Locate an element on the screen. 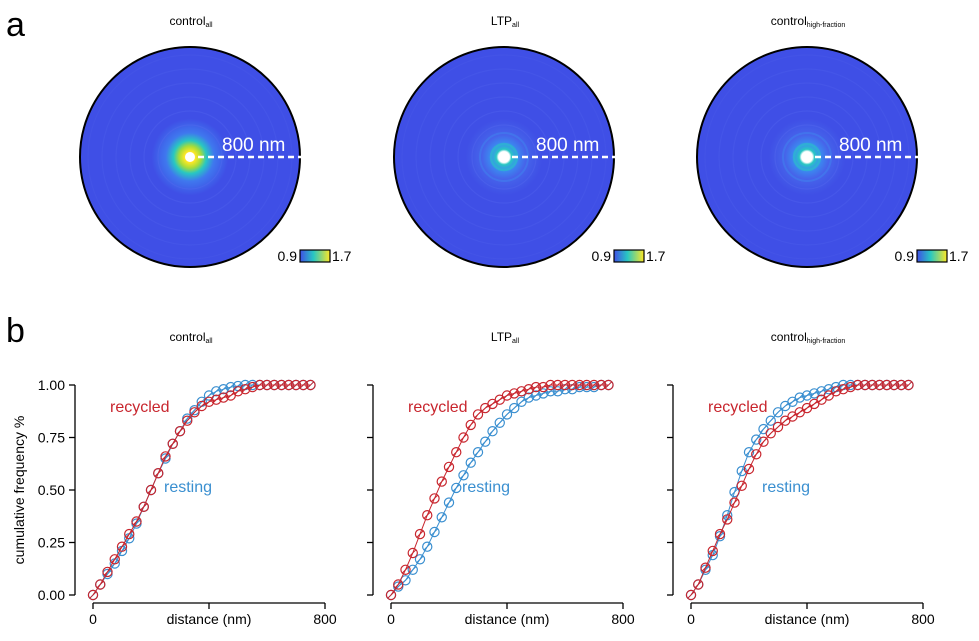 The image size is (979, 641). x-axis-label: distance (nm) is located at coordinates (507, 619).